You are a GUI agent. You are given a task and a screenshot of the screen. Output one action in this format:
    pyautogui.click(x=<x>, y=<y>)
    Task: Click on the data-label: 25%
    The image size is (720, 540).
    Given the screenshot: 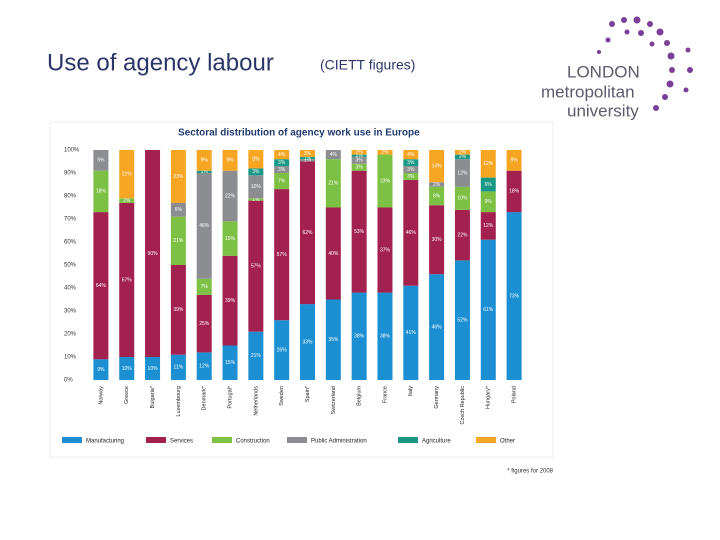 What is the action you would take?
    pyautogui.click(x=204, y=324)
    